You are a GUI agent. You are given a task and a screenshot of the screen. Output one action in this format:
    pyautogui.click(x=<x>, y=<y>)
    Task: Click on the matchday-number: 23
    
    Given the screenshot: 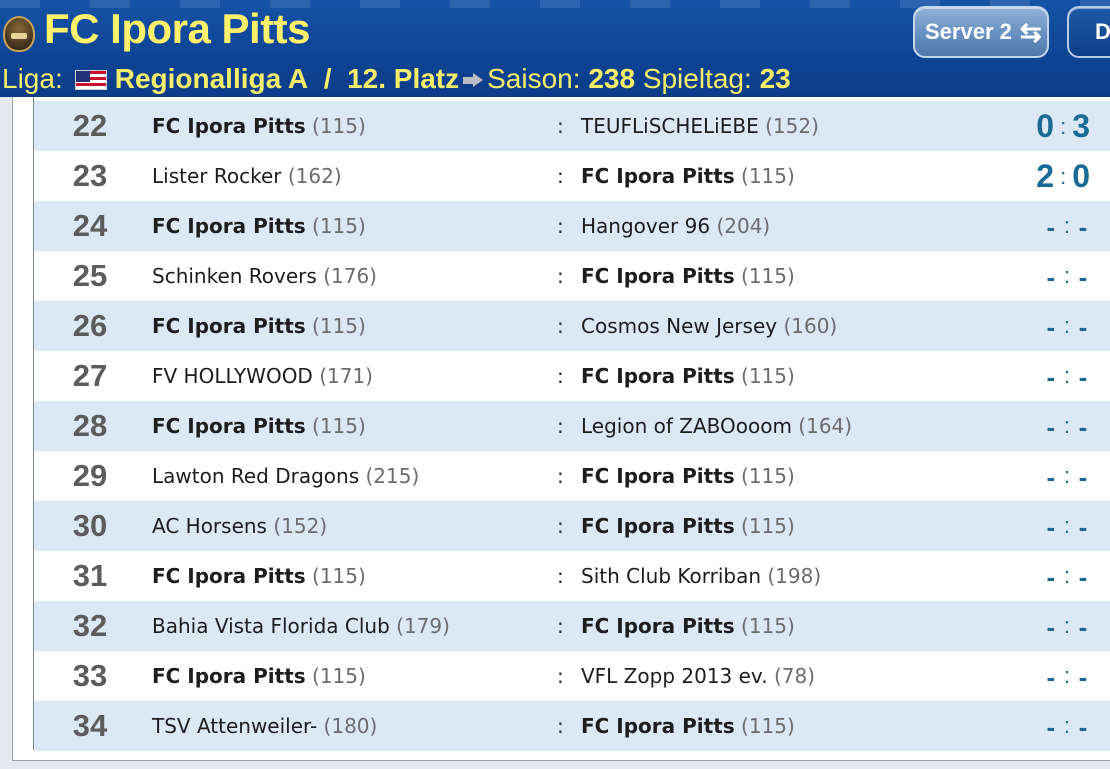 What is the action you would take?
    pyautogui.click(x=90, y=175)
    